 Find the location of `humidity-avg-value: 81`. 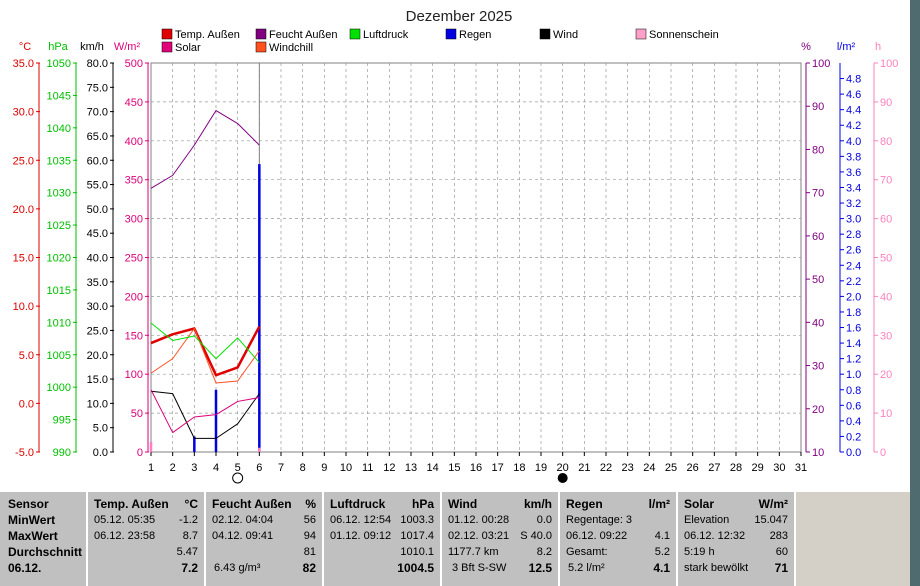

humidity-avg-value: 81 is located at coordinates (309, 552).